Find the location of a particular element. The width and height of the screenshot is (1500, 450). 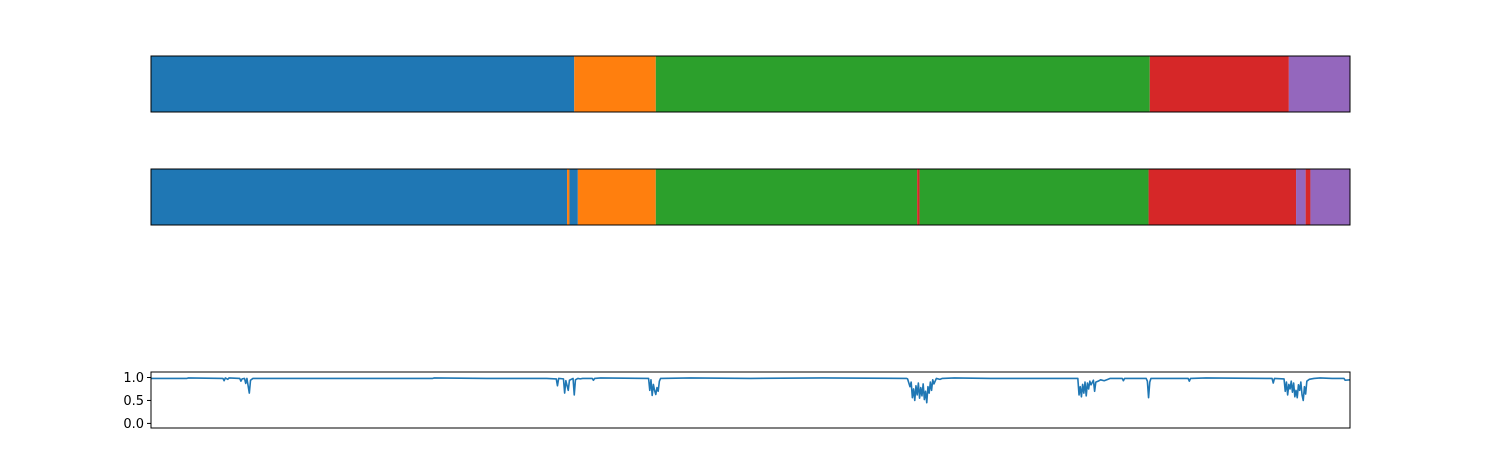

line-plot-panel: 0.0 0.5 1.0 is located at coordinates (737, 401).